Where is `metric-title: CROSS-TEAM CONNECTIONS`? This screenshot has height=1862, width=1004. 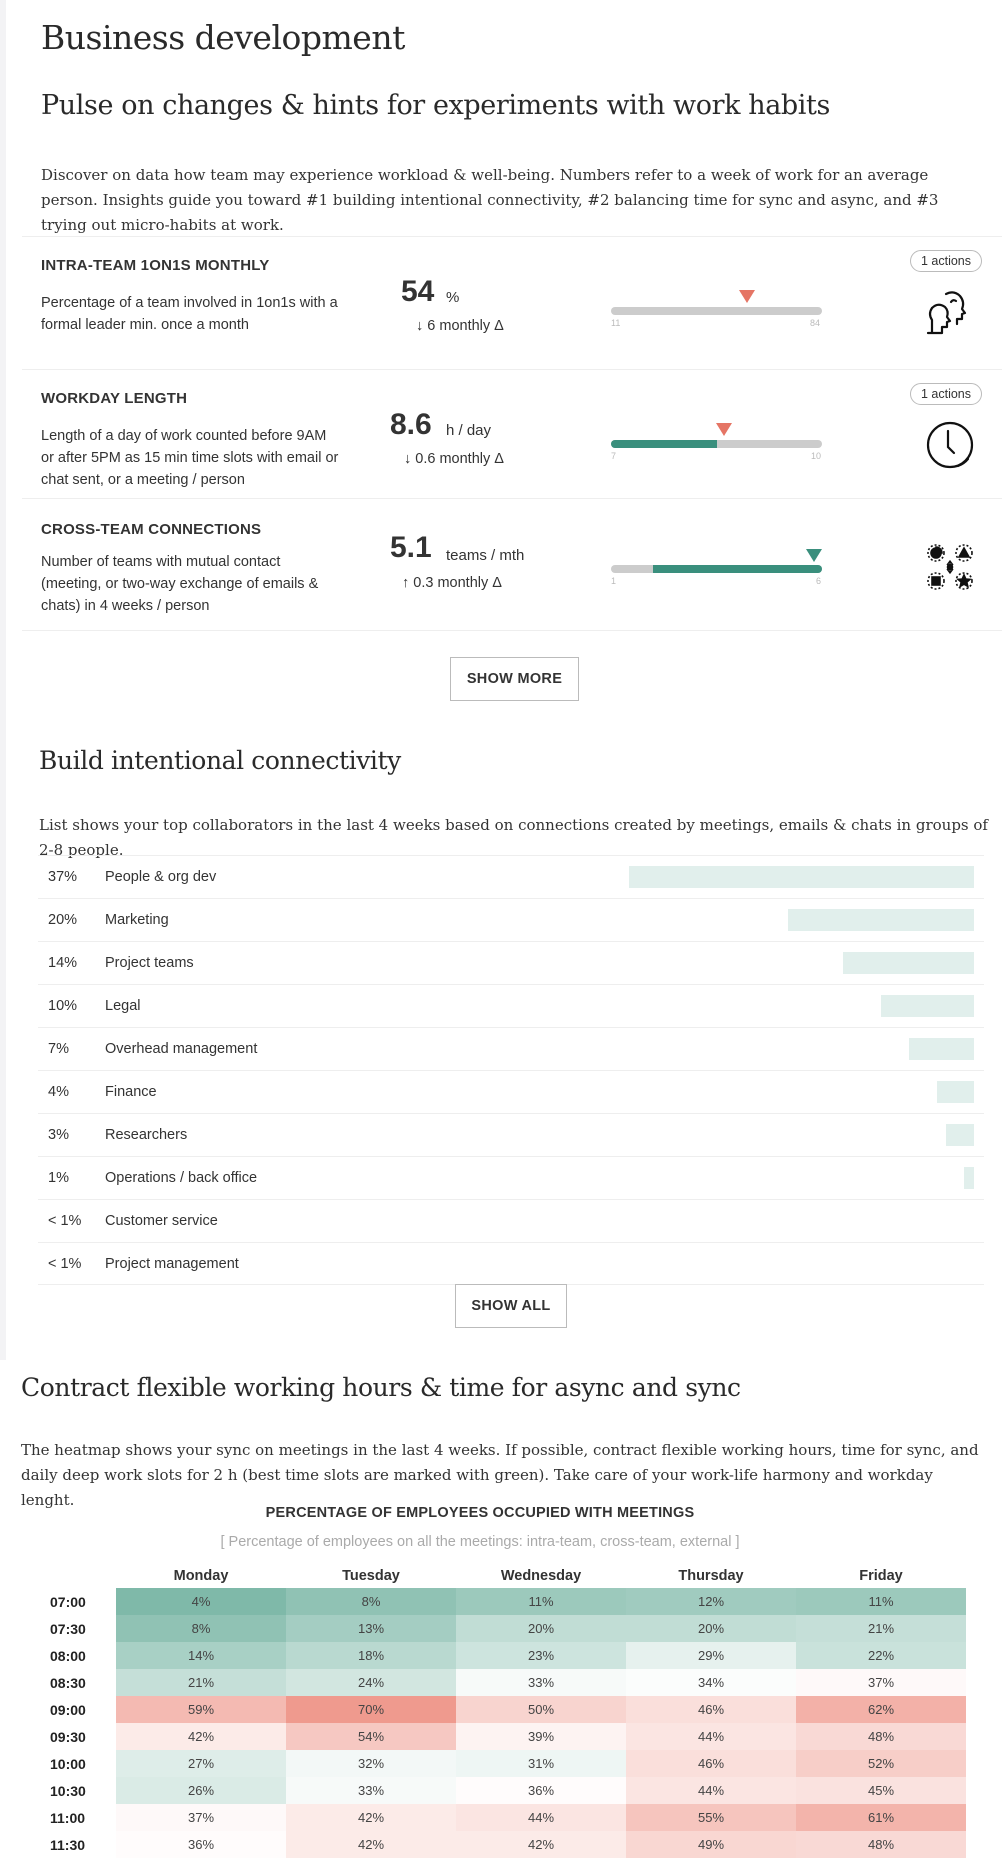 metric-title: CROSS-TEAM CONNECTIONS is located at coordinates (151, 529).